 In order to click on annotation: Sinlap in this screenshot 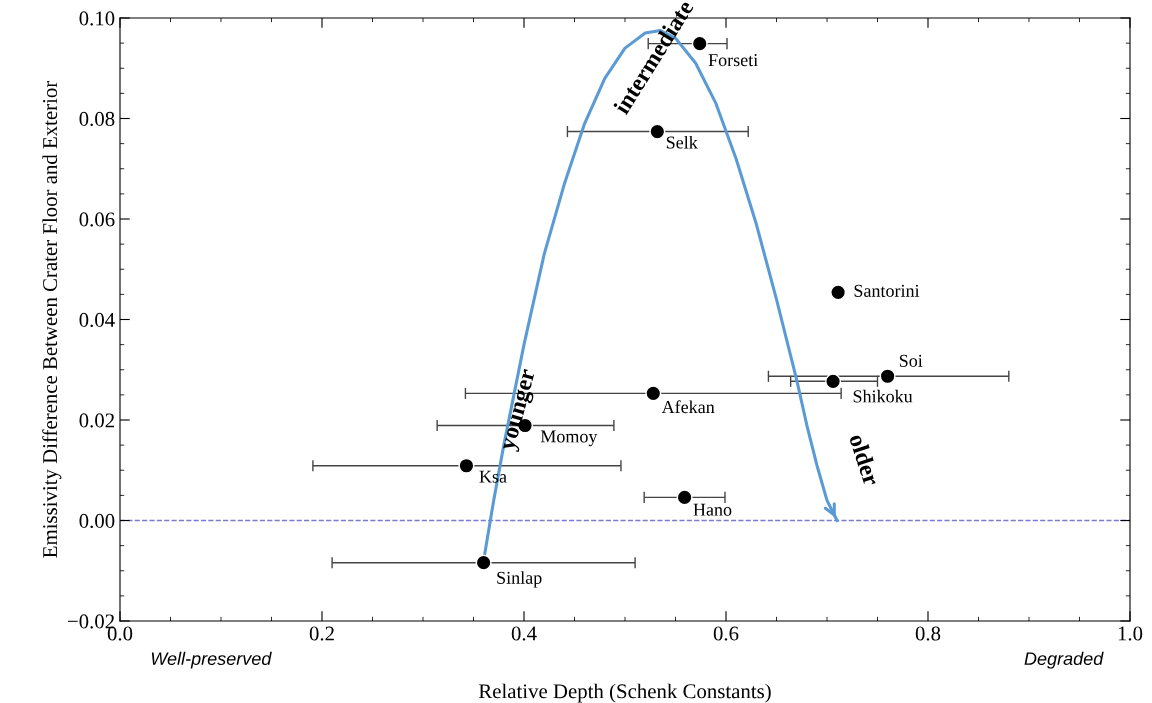, I will do `click(519, 579)`.